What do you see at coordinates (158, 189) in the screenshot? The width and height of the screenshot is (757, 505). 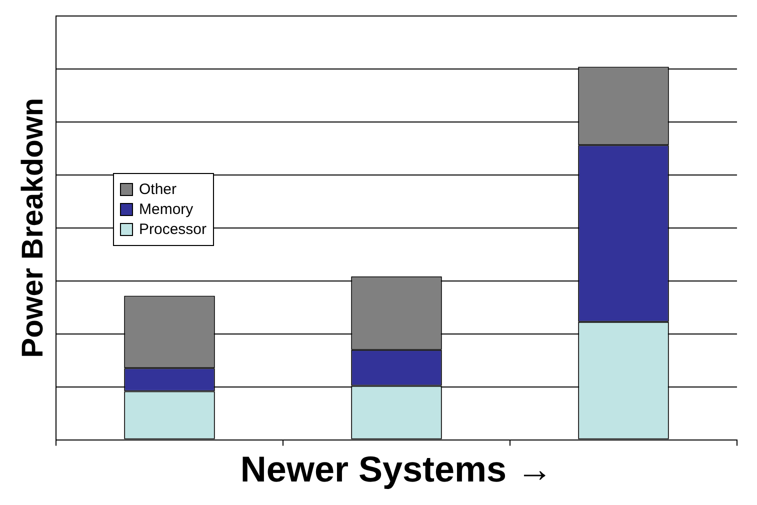 I see `legend-label: Other` at bounding box center [158, 189].